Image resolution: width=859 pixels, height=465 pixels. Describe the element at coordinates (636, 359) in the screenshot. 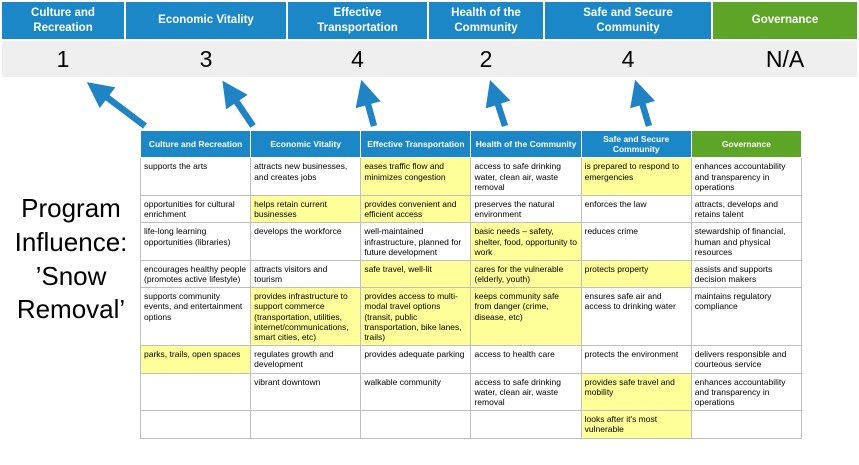

I see `matrix-cell: protects the environment` at that location.